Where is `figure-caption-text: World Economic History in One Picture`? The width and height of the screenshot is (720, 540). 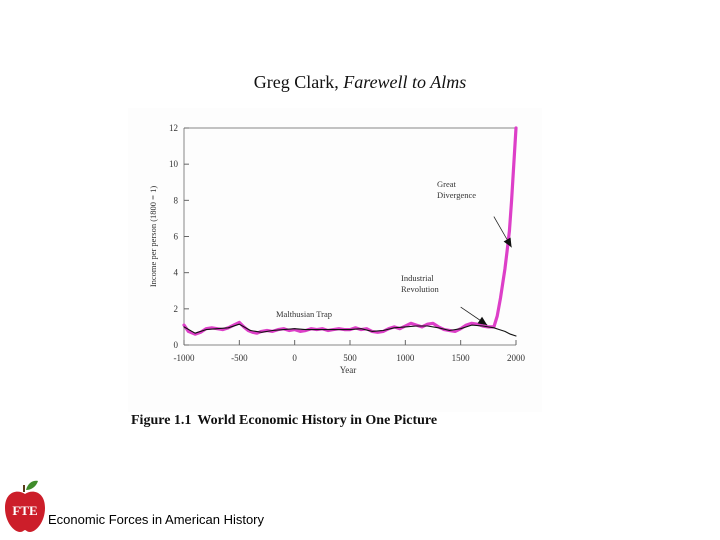 figure-caption-text: World Economic History in One Picture is located at coordinates (317, 420).